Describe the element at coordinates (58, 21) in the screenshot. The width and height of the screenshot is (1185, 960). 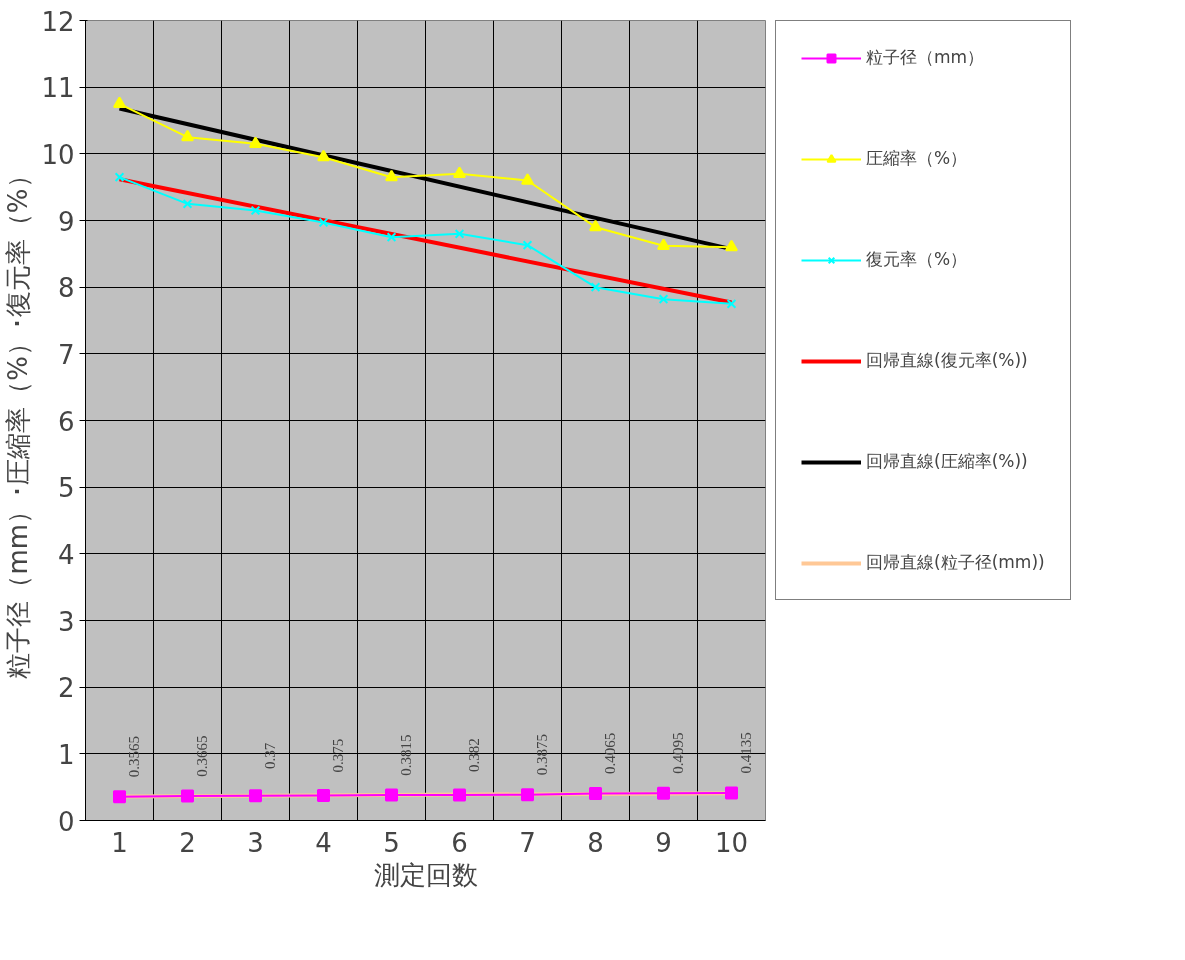
I see `y-tick-label: 12` at that location.